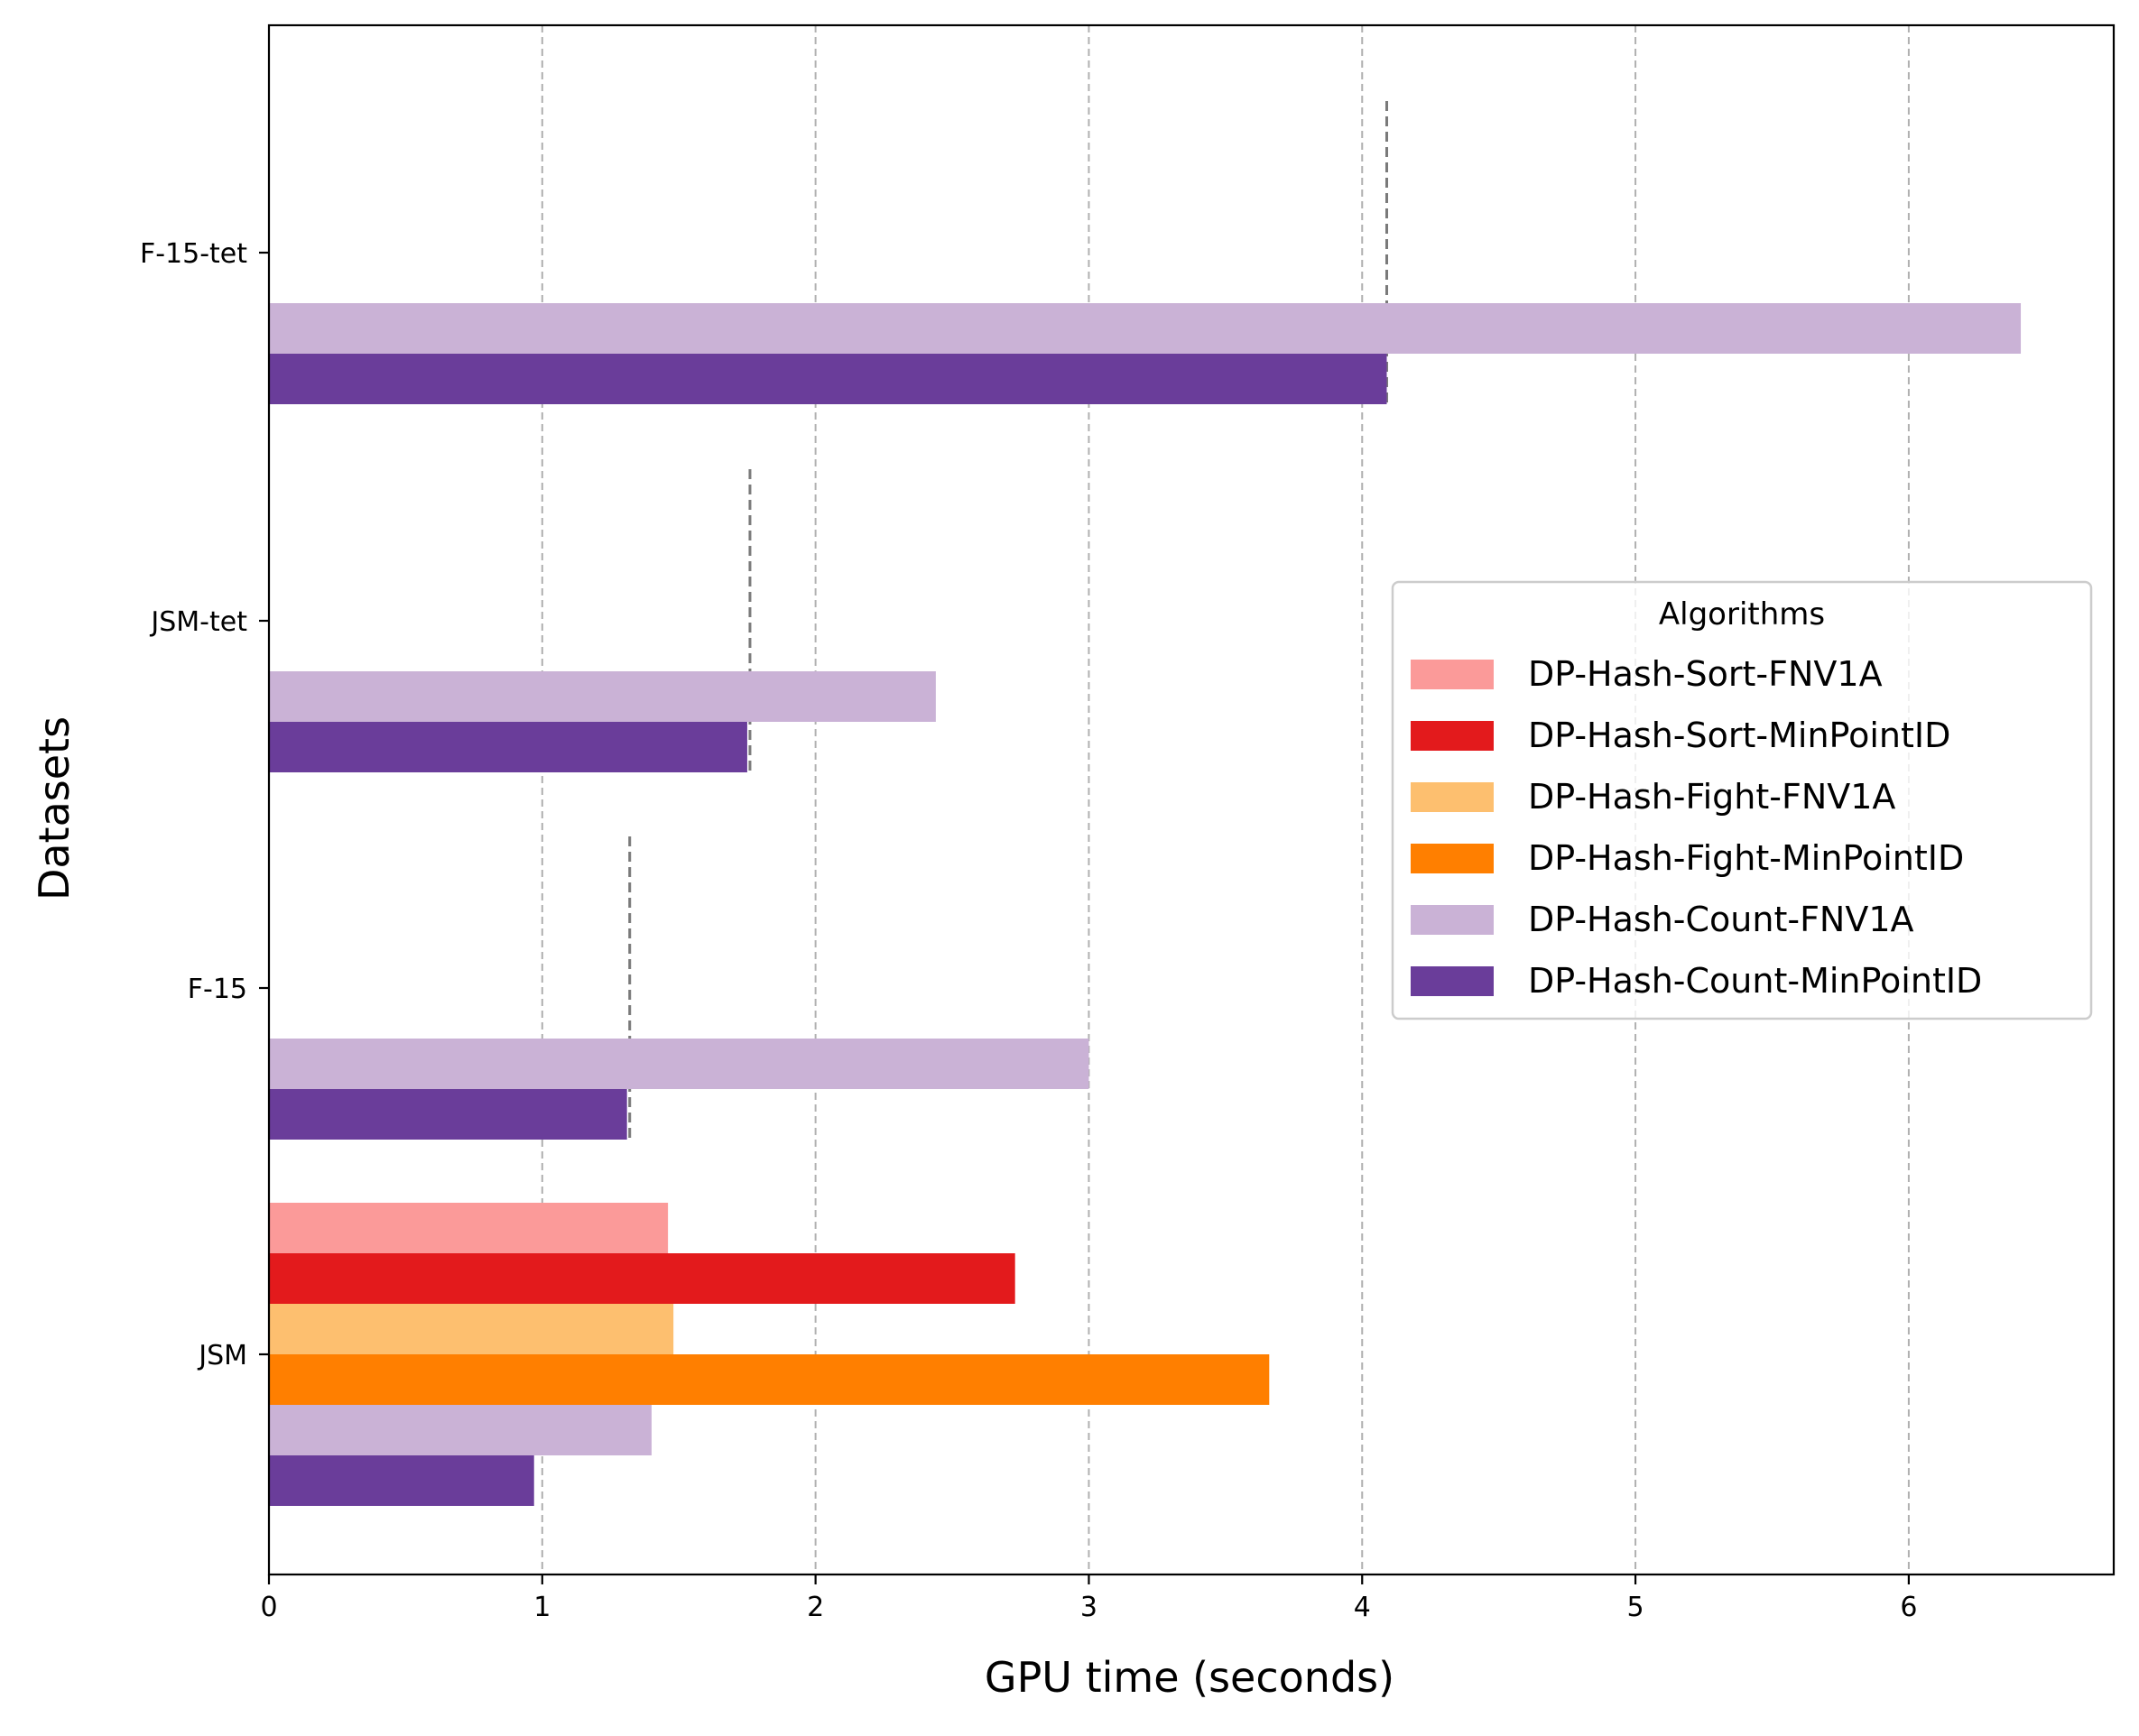 This screenshot has width=2139, height=1736. What do you see at coordinates (1742, 614) in the screenshot?
I see `legend-title: Algorithms` at bounding box center [1742, 614].